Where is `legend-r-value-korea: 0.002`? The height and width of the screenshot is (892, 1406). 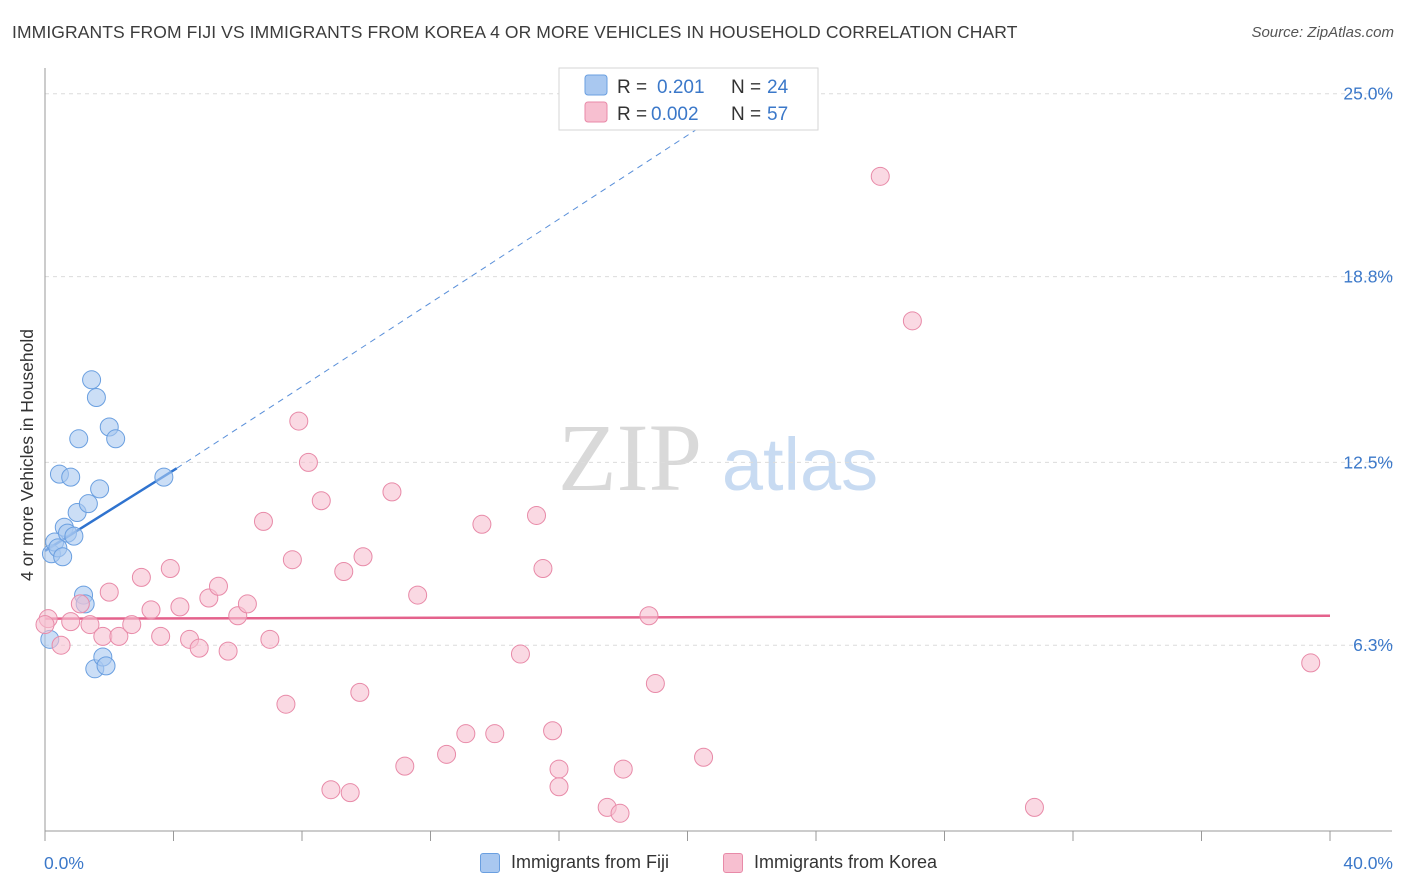 legend-r-value-korea: 0.002 is located at coordinates (675, 114).